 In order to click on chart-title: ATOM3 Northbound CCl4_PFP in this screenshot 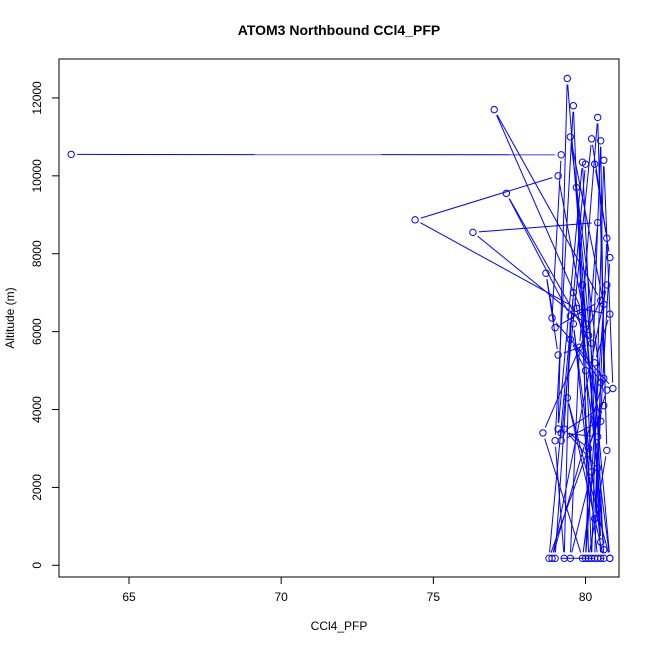, I will do `click(339, 30)`.